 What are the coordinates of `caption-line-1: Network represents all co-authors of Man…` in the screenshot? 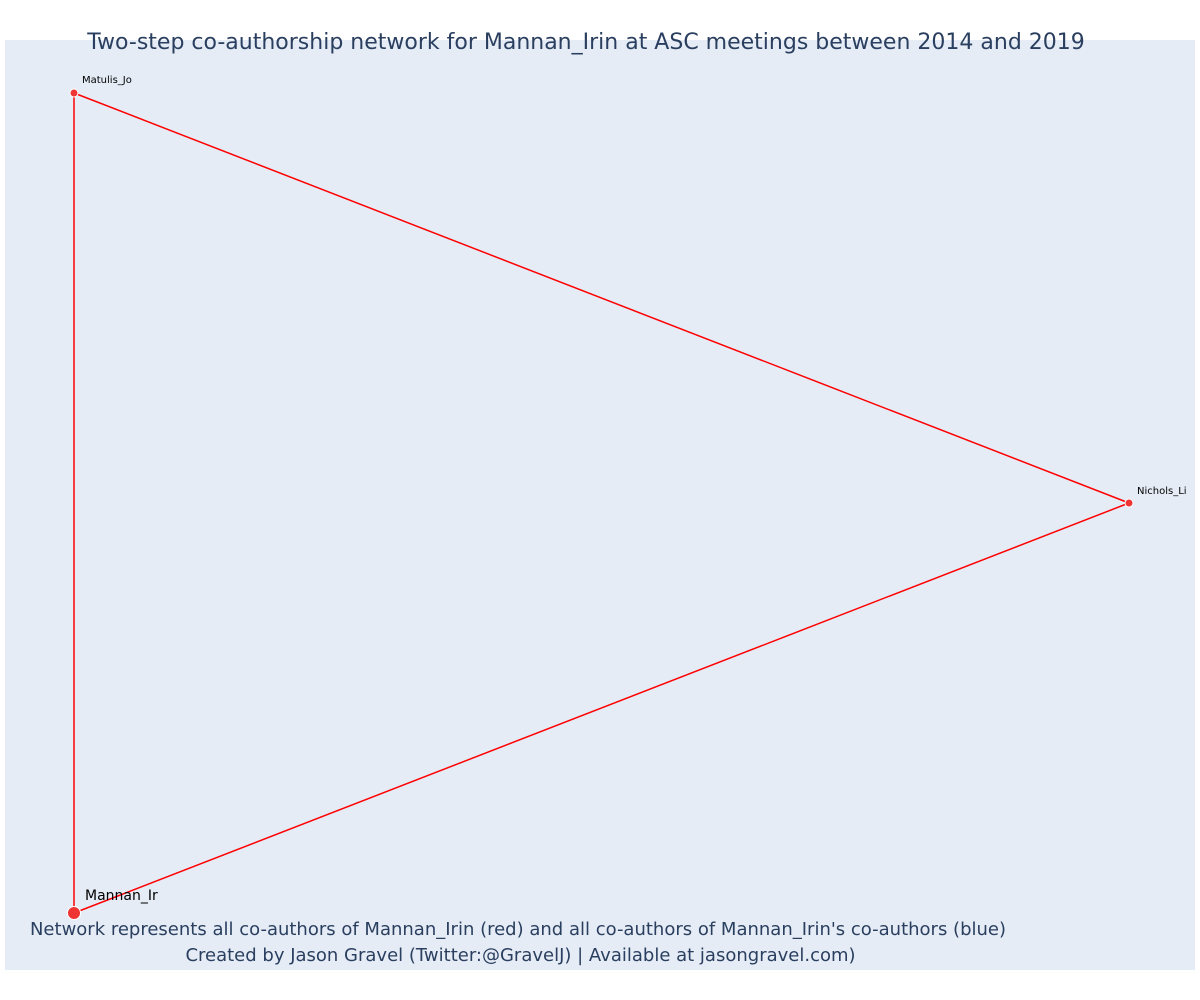 It's located at (518, 929).